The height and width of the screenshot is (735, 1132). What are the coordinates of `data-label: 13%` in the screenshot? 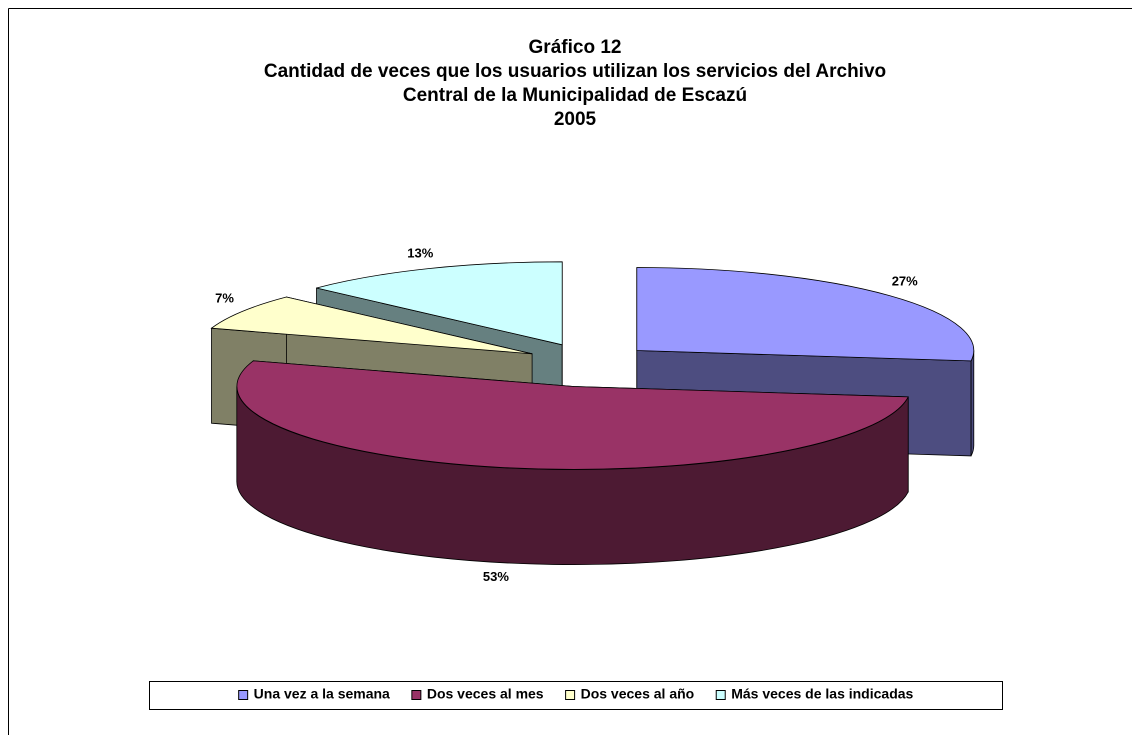 It's located at (420, 253).